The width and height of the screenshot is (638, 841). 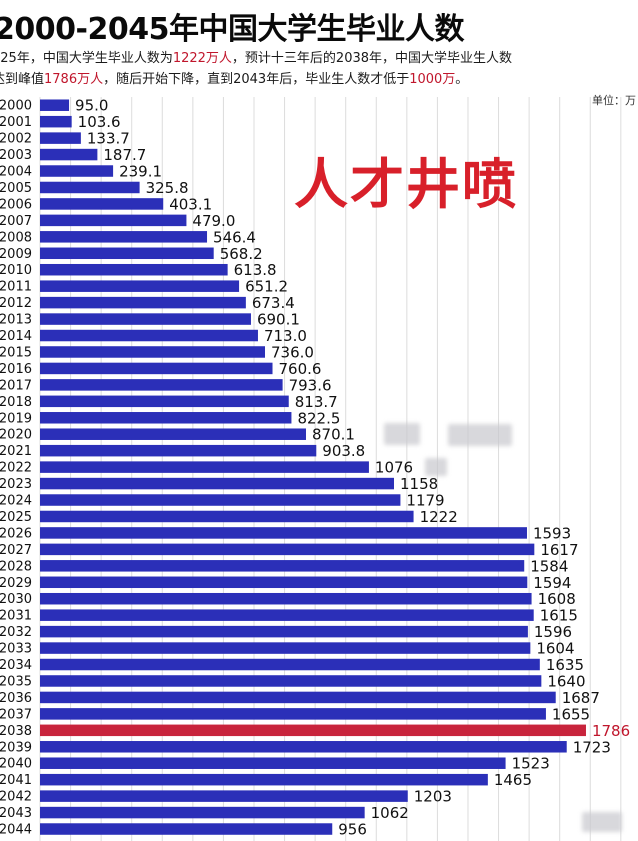 I want to click on value-label-2028: 1584, so click(x=549, y=566).